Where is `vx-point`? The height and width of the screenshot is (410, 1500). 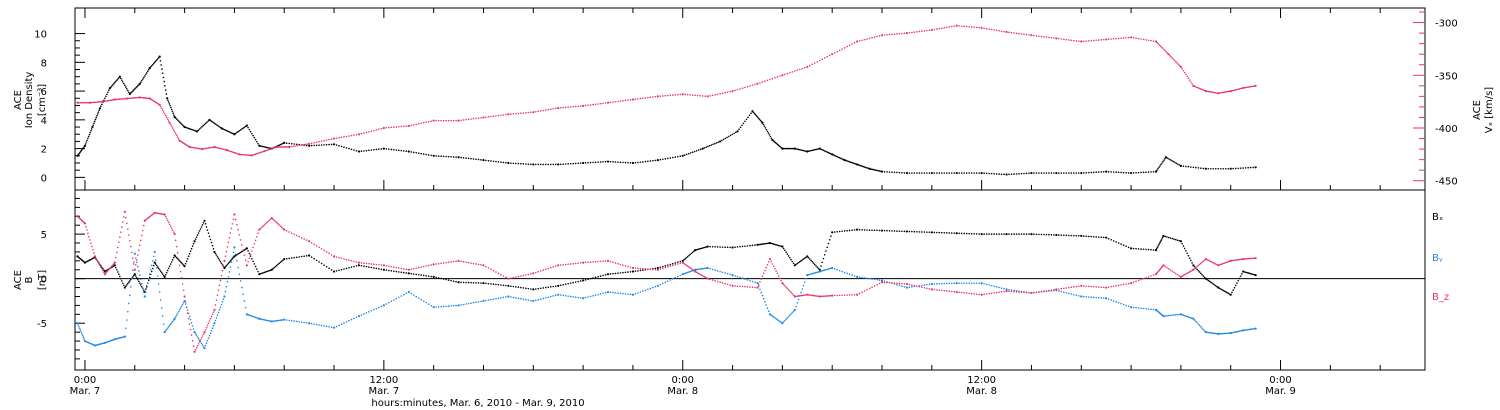 vx-point is located at coordinates (533, 112).